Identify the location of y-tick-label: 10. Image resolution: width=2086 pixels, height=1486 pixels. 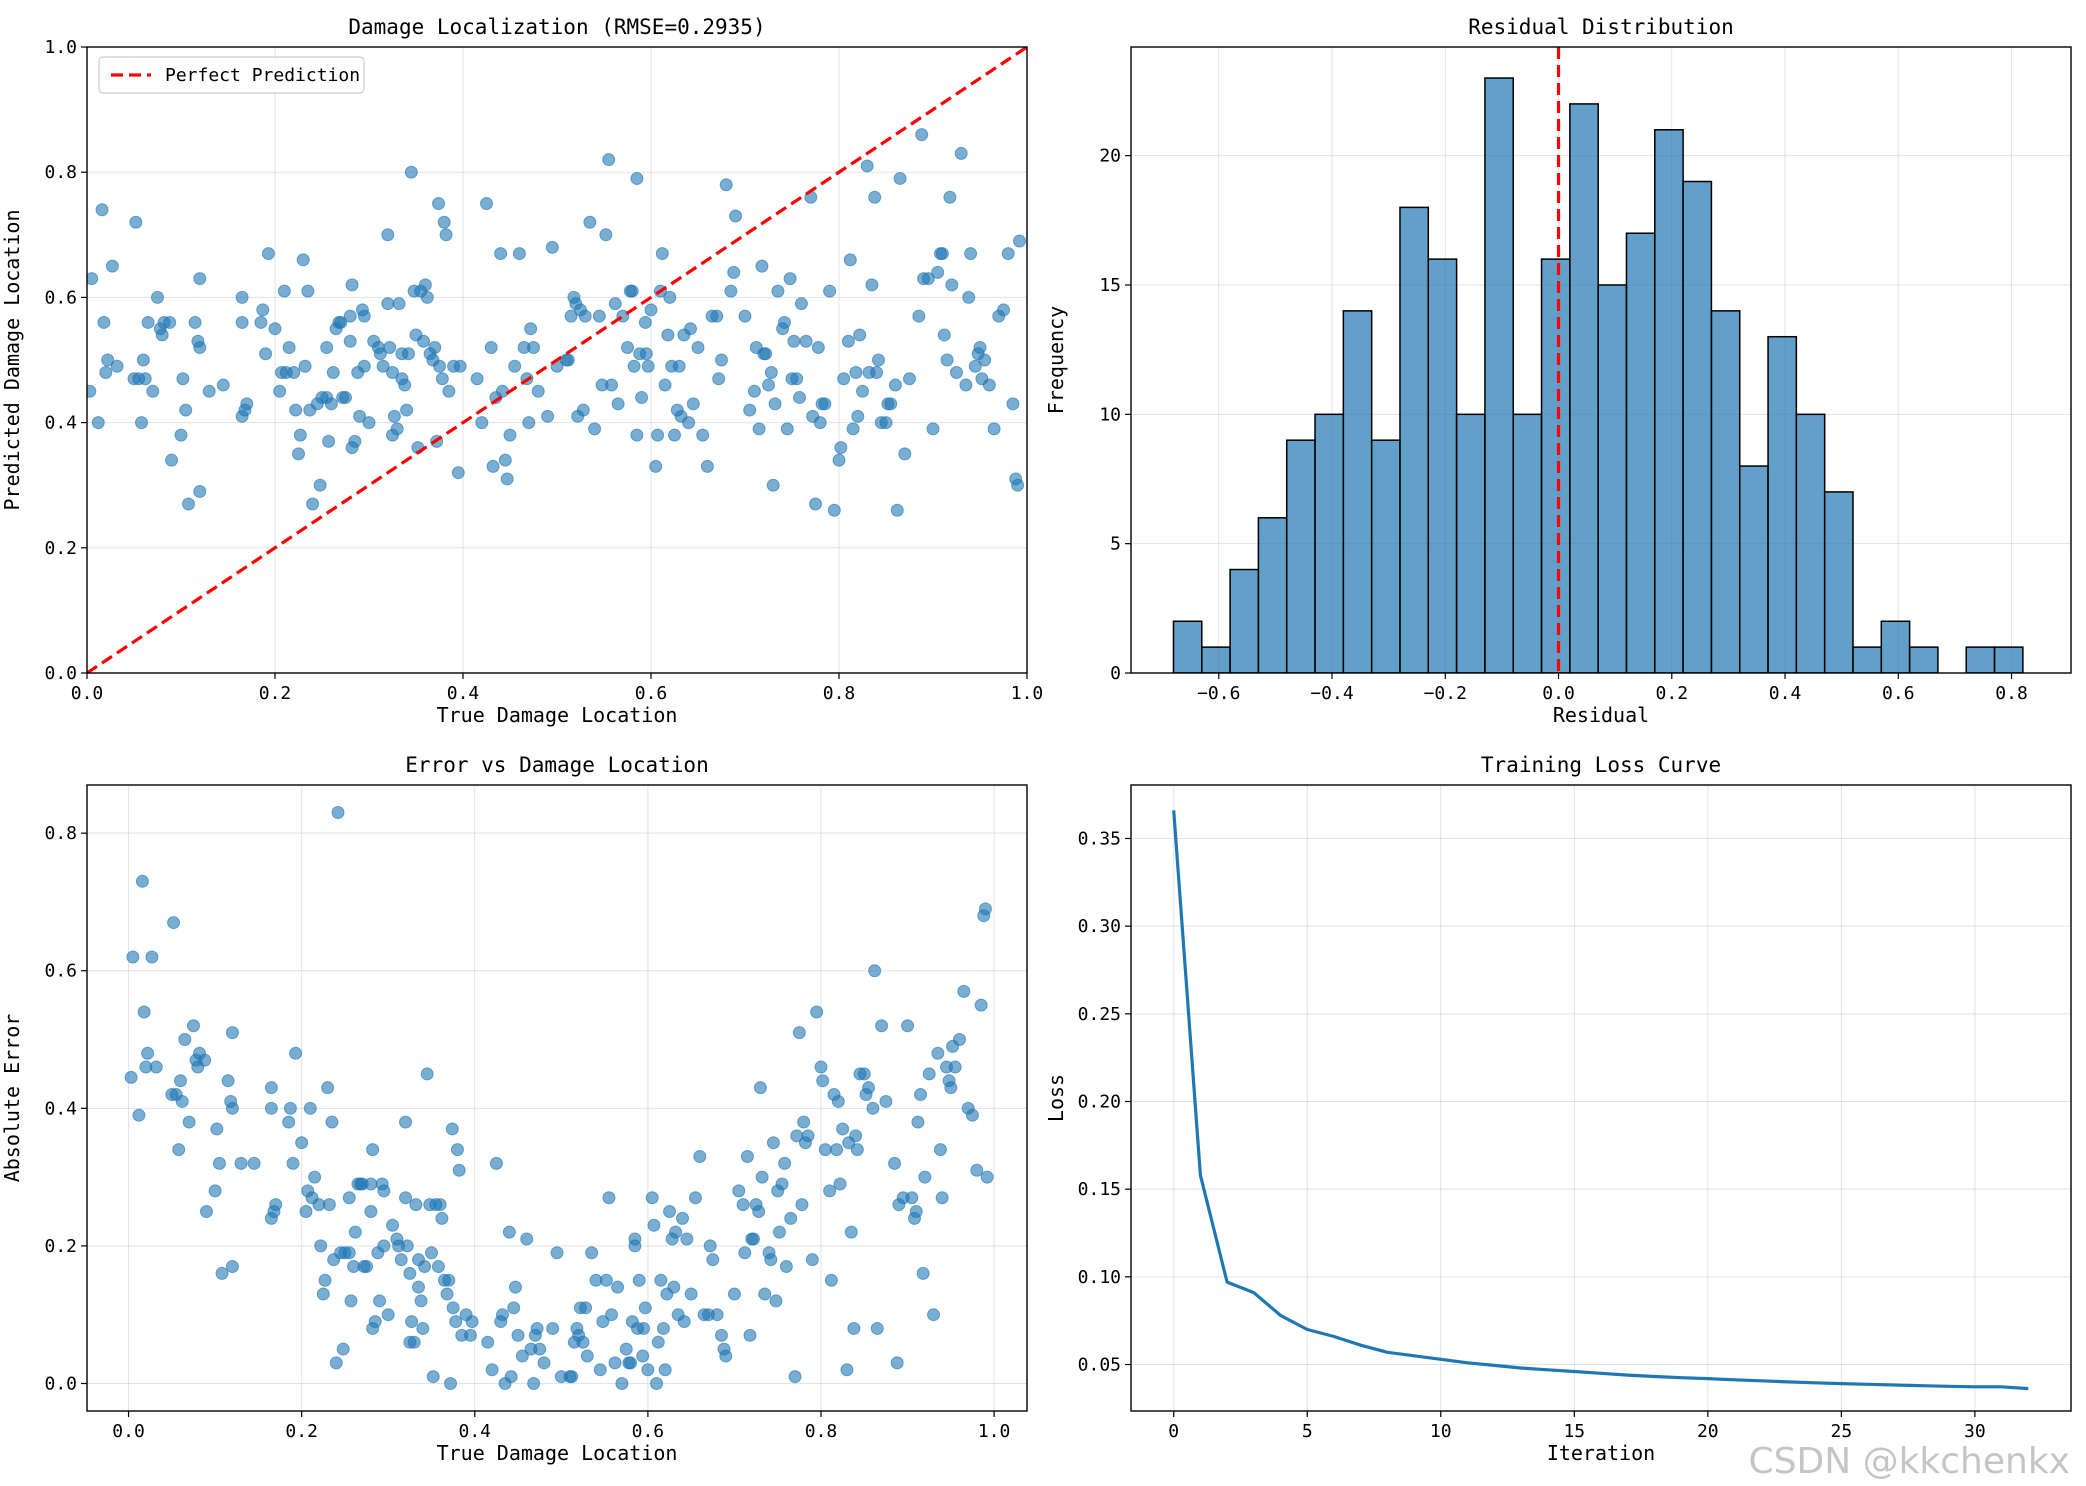
(1110, 414).